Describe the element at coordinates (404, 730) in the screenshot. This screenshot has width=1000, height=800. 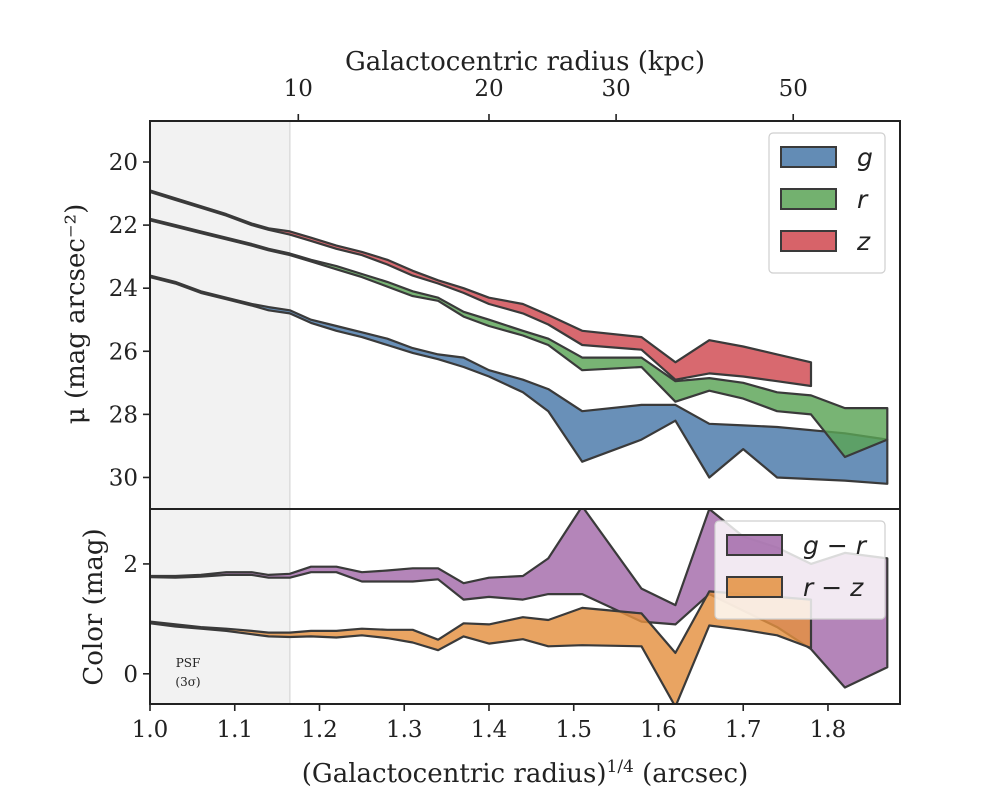
I see `x-tick-label: 1.3` at that location.